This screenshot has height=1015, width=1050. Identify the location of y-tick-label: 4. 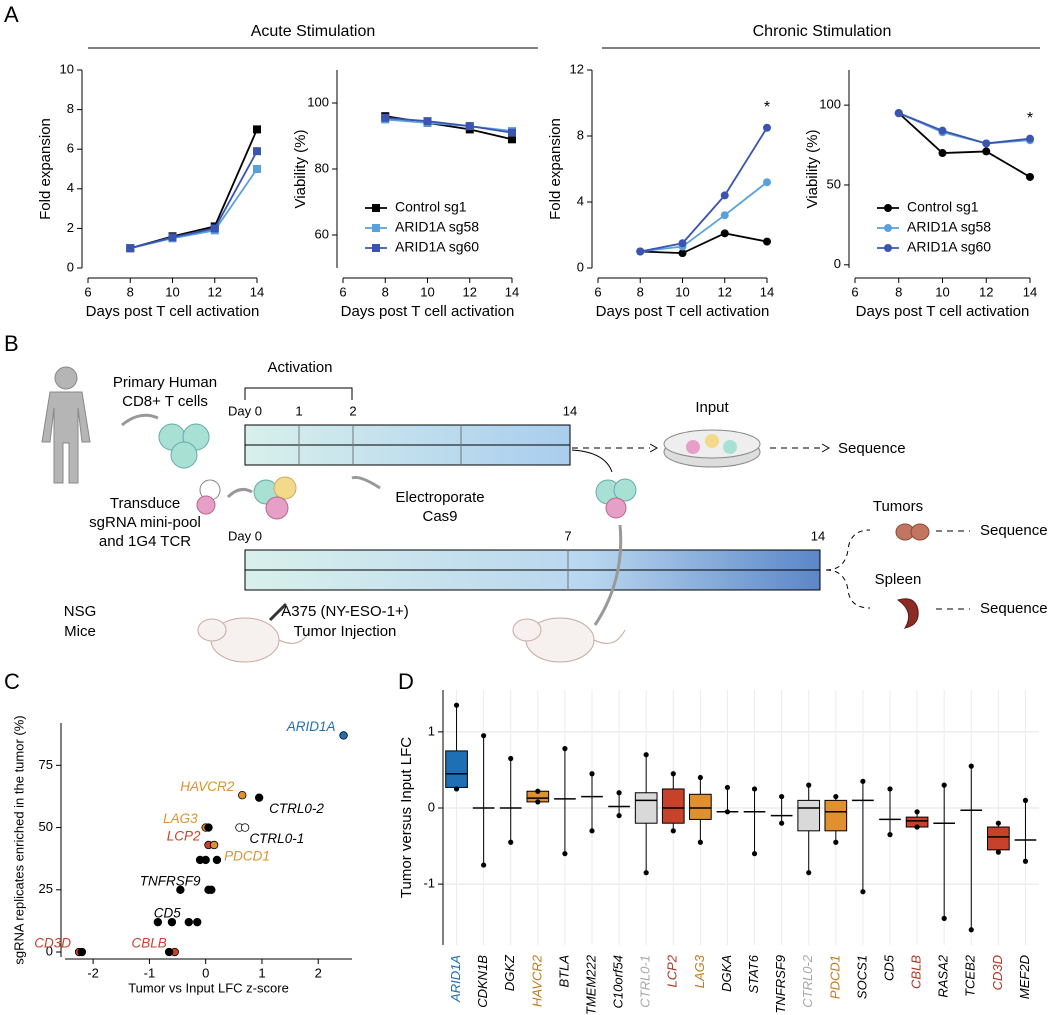
(580, 200).